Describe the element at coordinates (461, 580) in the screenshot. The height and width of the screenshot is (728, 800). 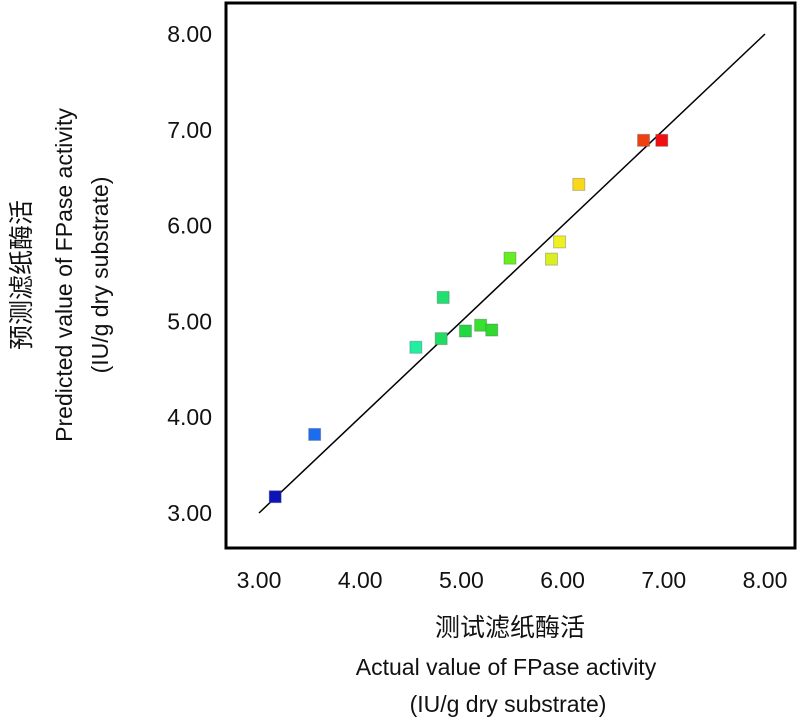
I see `x-tick-label: 5.00` at that location.